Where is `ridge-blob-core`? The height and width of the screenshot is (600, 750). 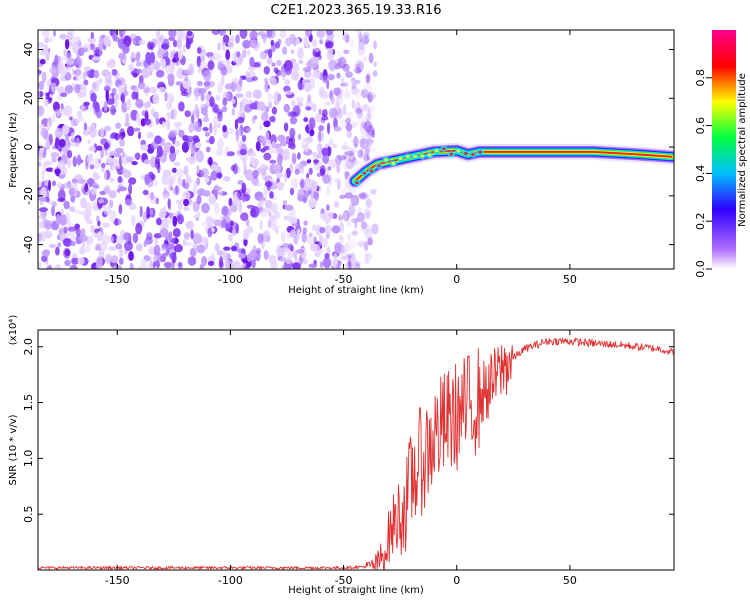
ridge-blob-core is located at coordinates (393, 163).